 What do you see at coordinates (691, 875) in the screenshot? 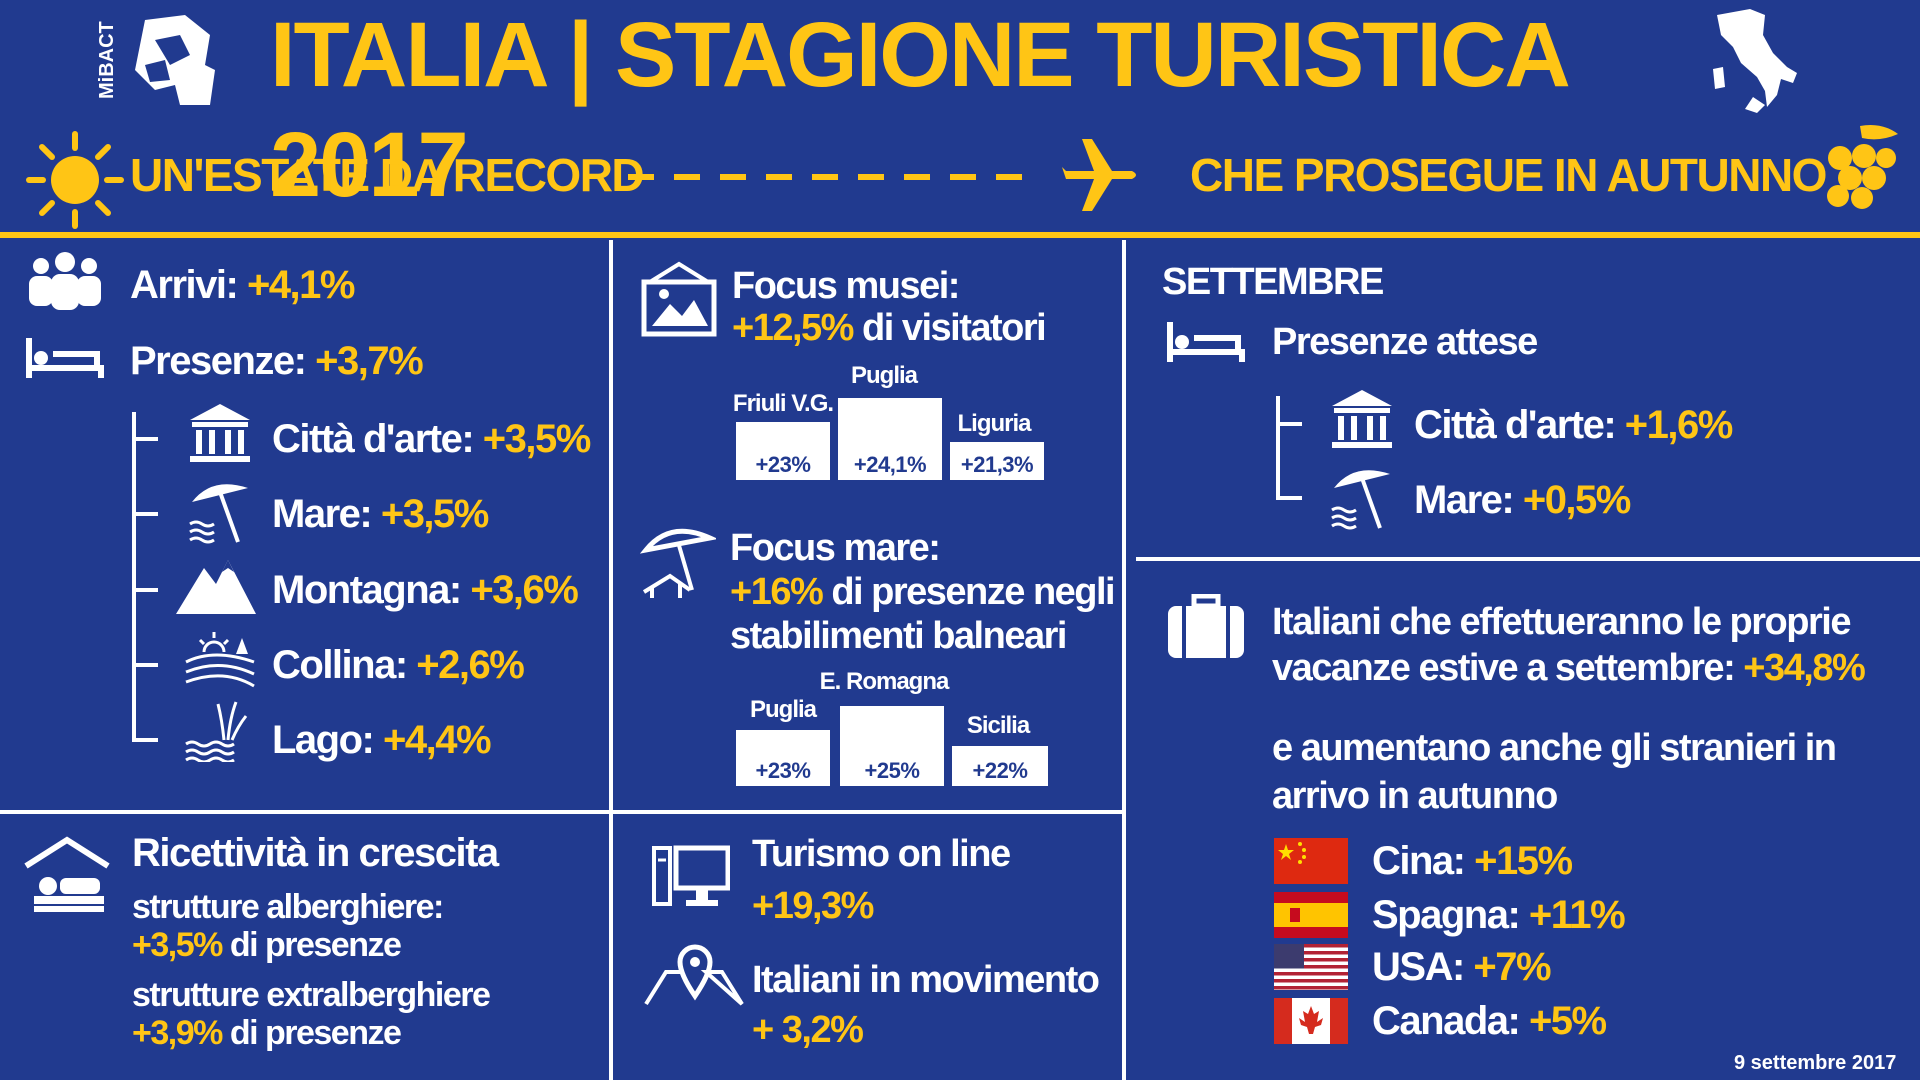
I see `computer-icon` at bounding box center [691, 875].